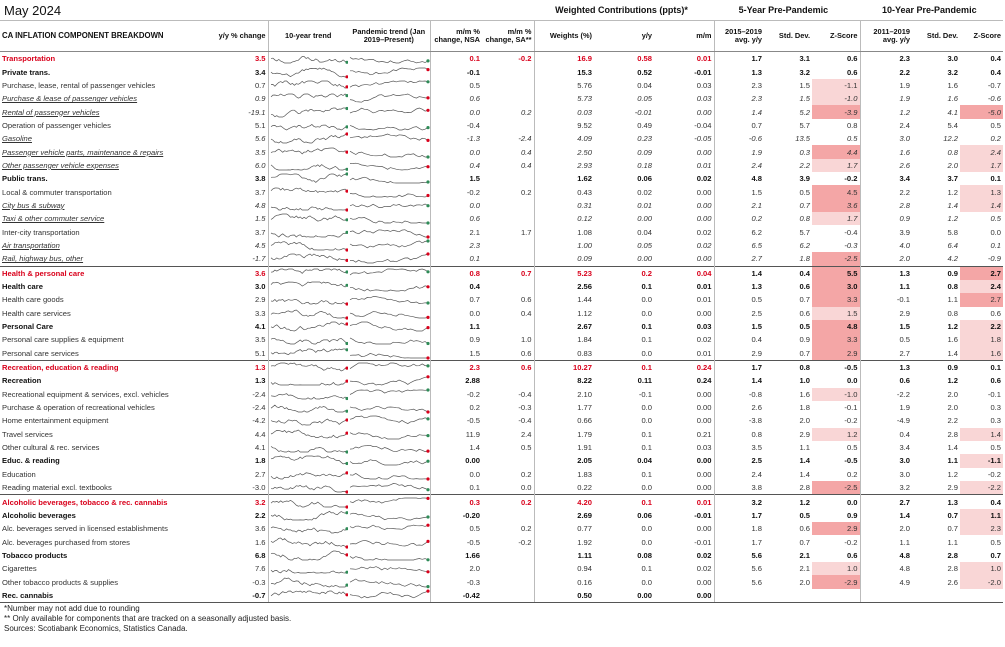  I want to click on a5-cell, so click(738, 595).